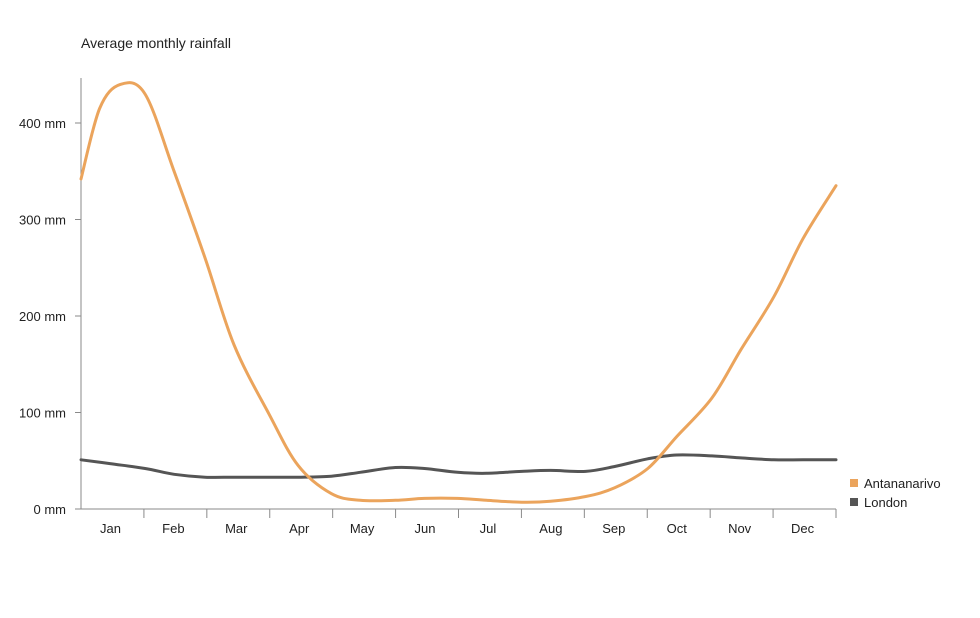 This screenshot has height=618, width=980. Describe the element at coordinates (885, 502) in the screenshot. I see `legend-label-london: London` at that location.